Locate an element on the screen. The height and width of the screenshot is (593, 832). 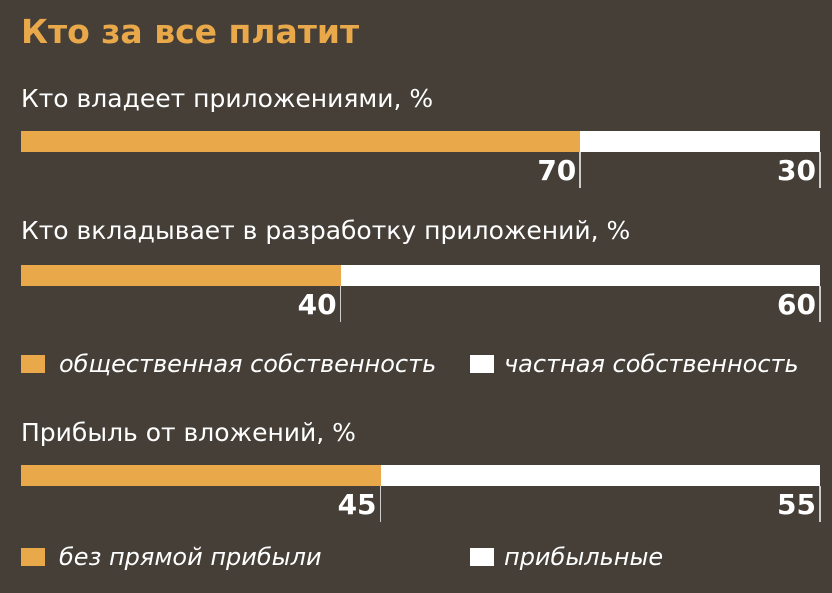
legend-swatch-nonprofit is located at coordinates (33, 557).